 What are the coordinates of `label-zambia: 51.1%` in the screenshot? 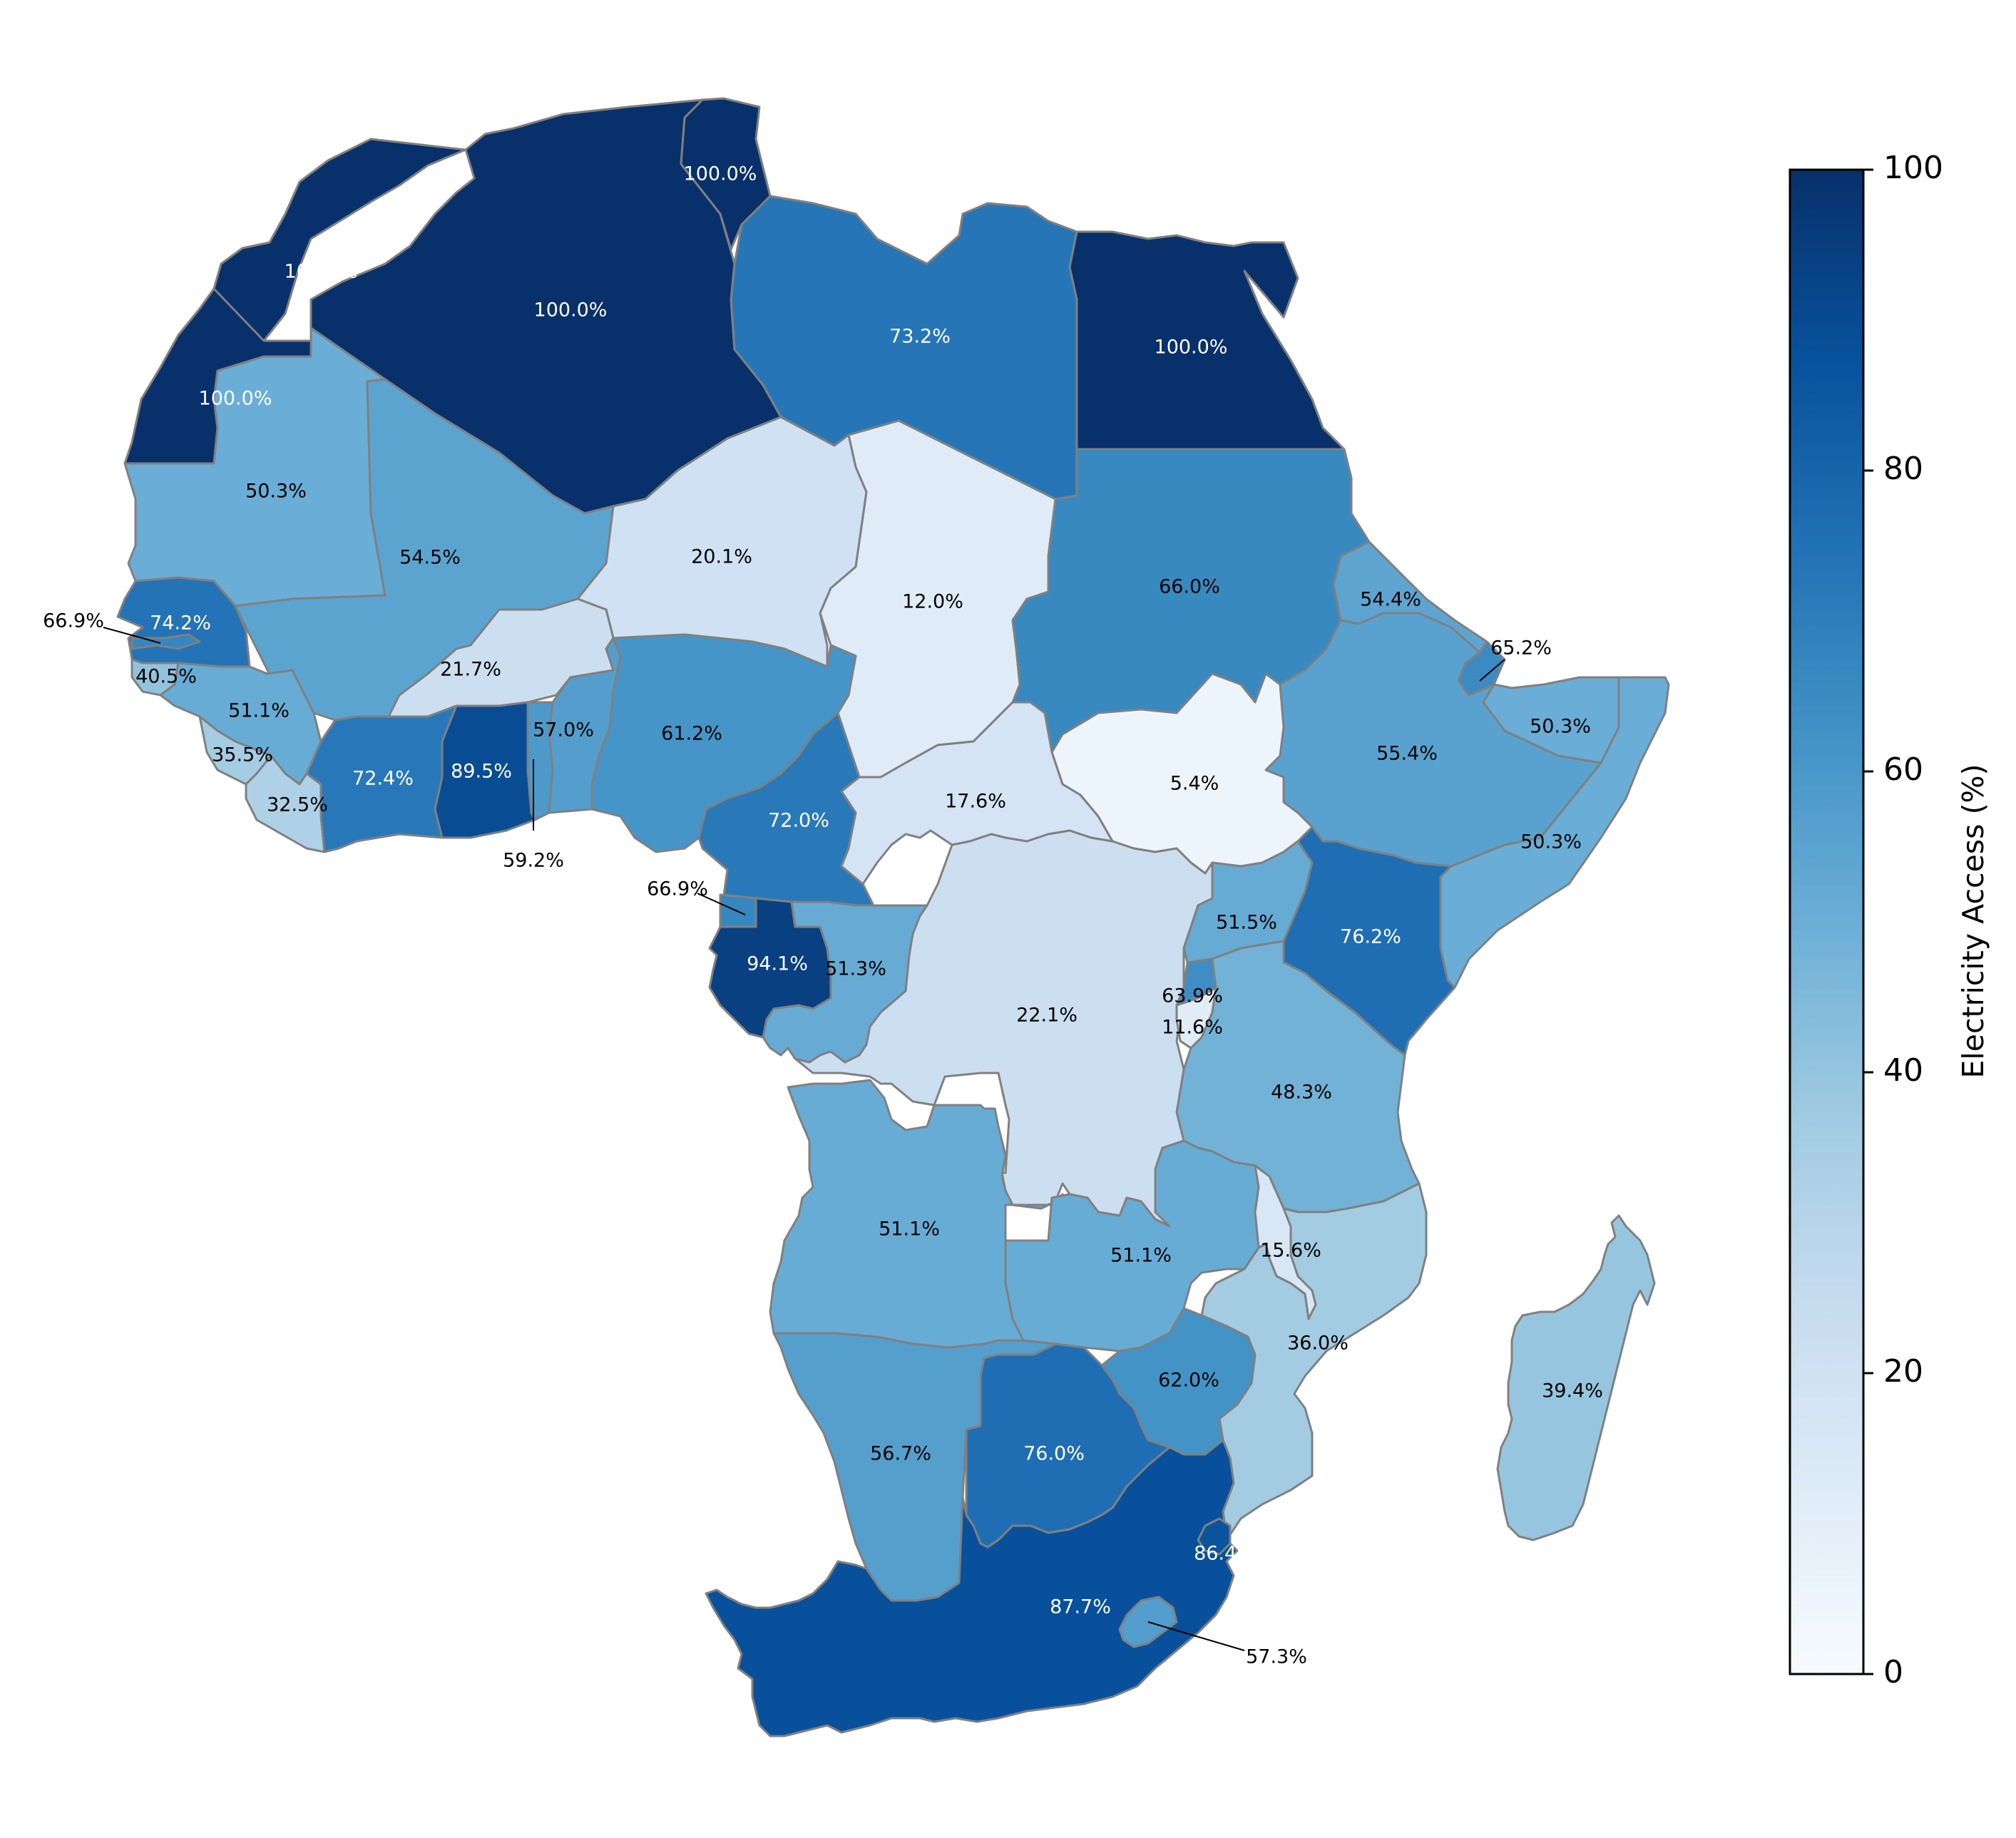 It's located at (1141, 1256).